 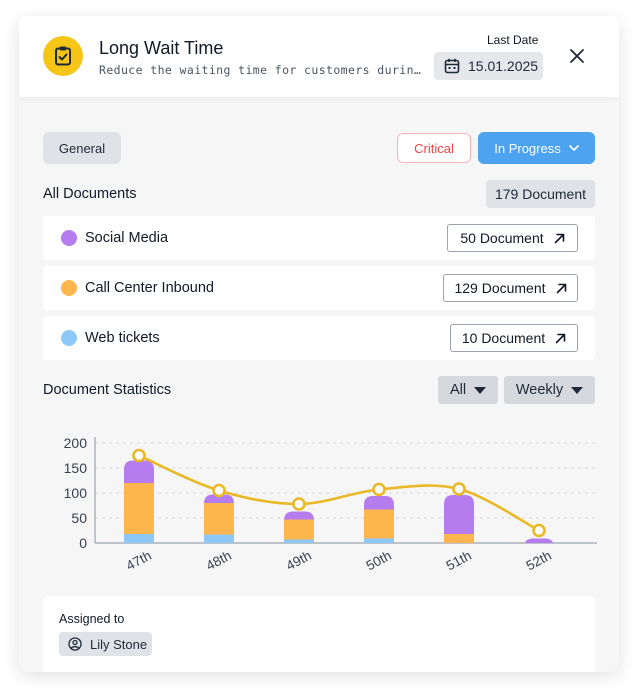 What do you see at coordinates (503, 338) in the screenshot?
I see `document-count: 10 Document` at bounding box center [503, 338].